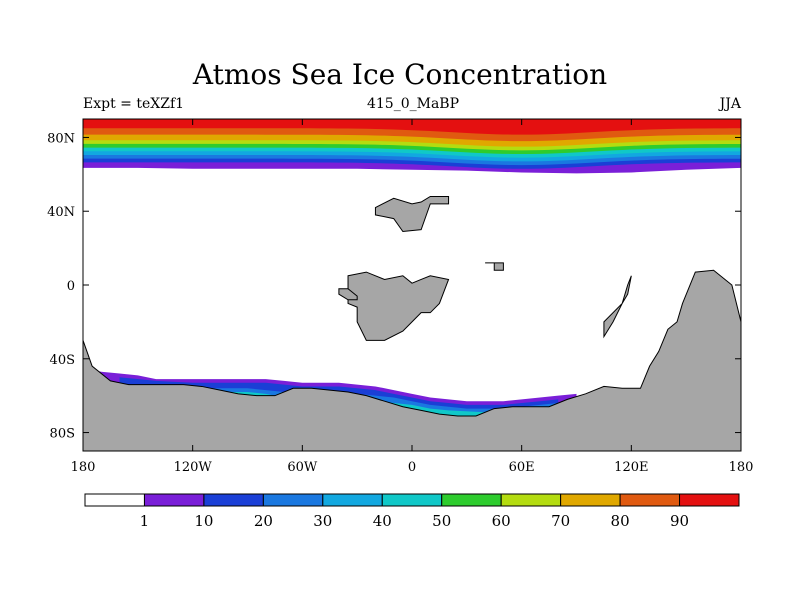 This screenshot has width=800, height=600. Describe the element at coordinates (412, 214) in the screenshot. I see `land-eurasia-block` at that location.